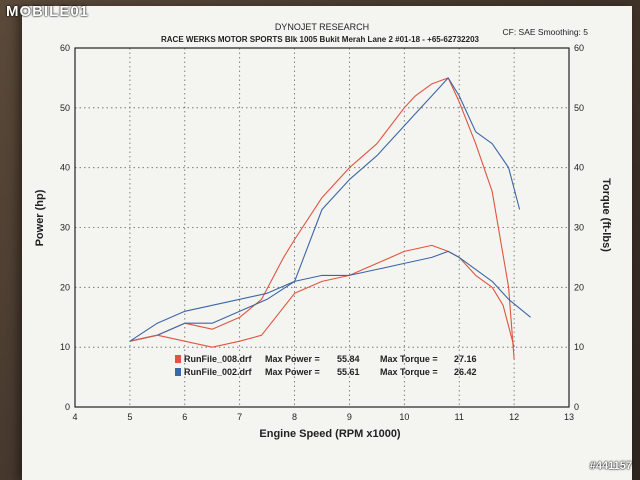 This screenshot has width=640, height=480. What do you see at coordinates (579, 108) in the screenshot?
I see `y-right-tick-label: 50` at bounding box center [579, 108].